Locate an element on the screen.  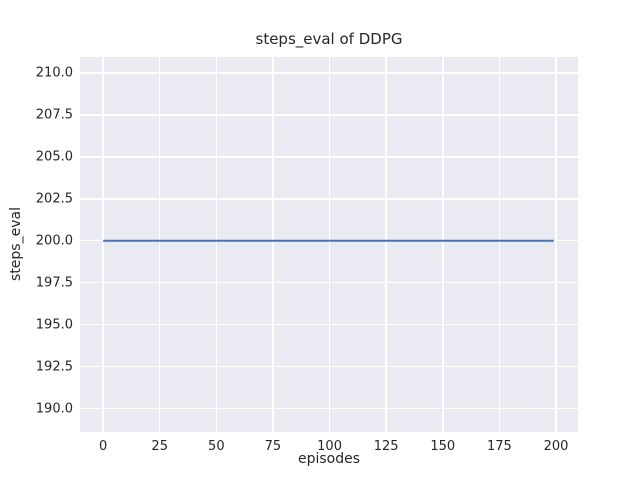
x-tick-label: 150 is located at coordinates (443, 446).